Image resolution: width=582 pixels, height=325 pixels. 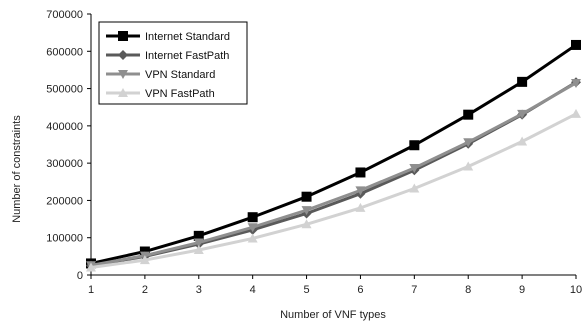 I want to click on legend-label: VPN Standard, so click(x=180, y=75).